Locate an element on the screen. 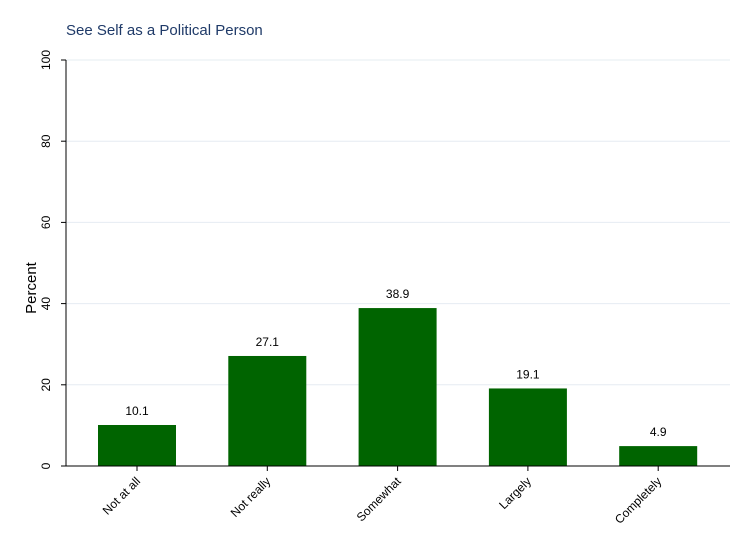 The image size is (750, 545). data-label-largely: 19.1 is located at coordinates (528, 374).